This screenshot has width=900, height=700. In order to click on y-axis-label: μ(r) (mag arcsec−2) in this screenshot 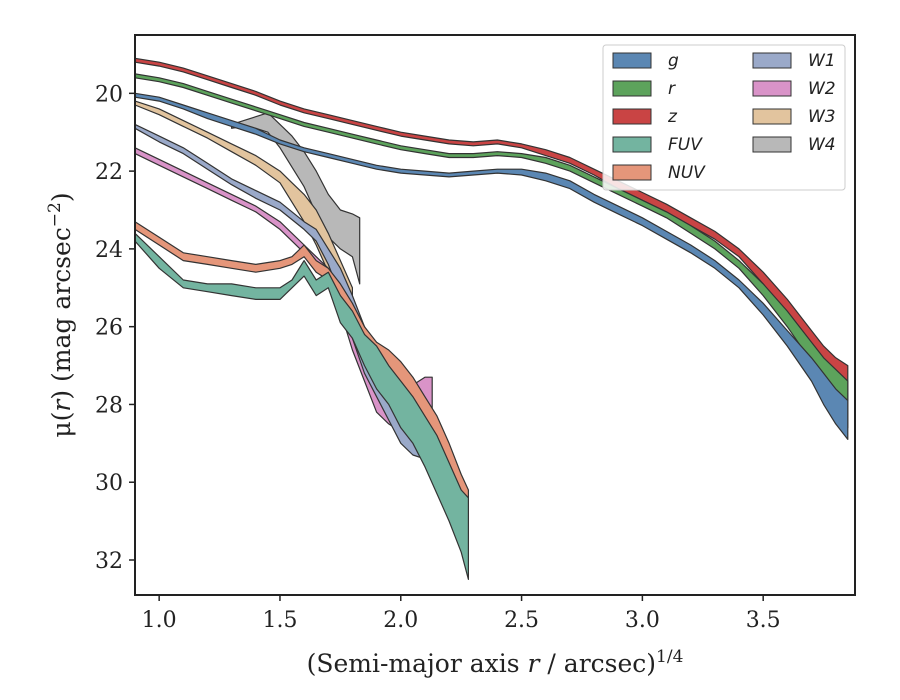, I will do `click(60, 314)`.